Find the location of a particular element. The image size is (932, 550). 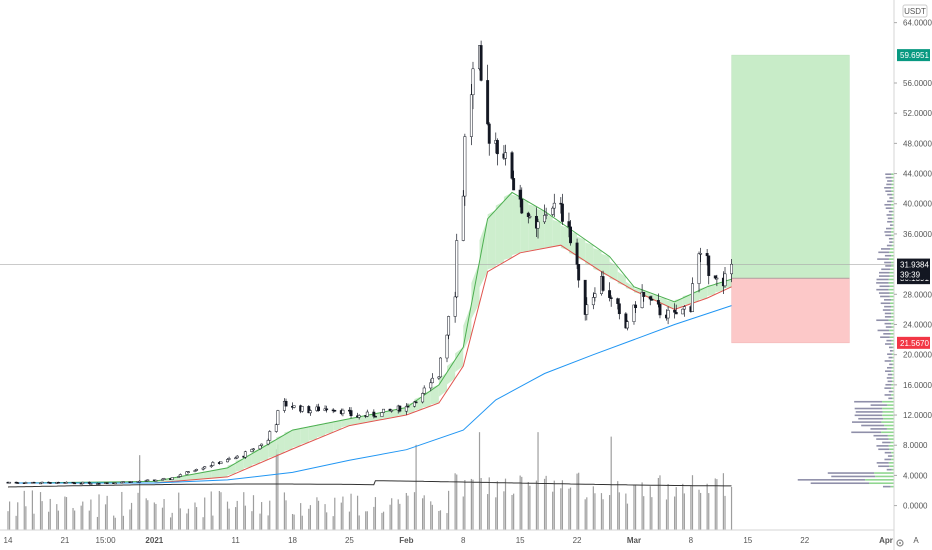

price-tick-label: 16.0000 is located at coordinates (917, 385).